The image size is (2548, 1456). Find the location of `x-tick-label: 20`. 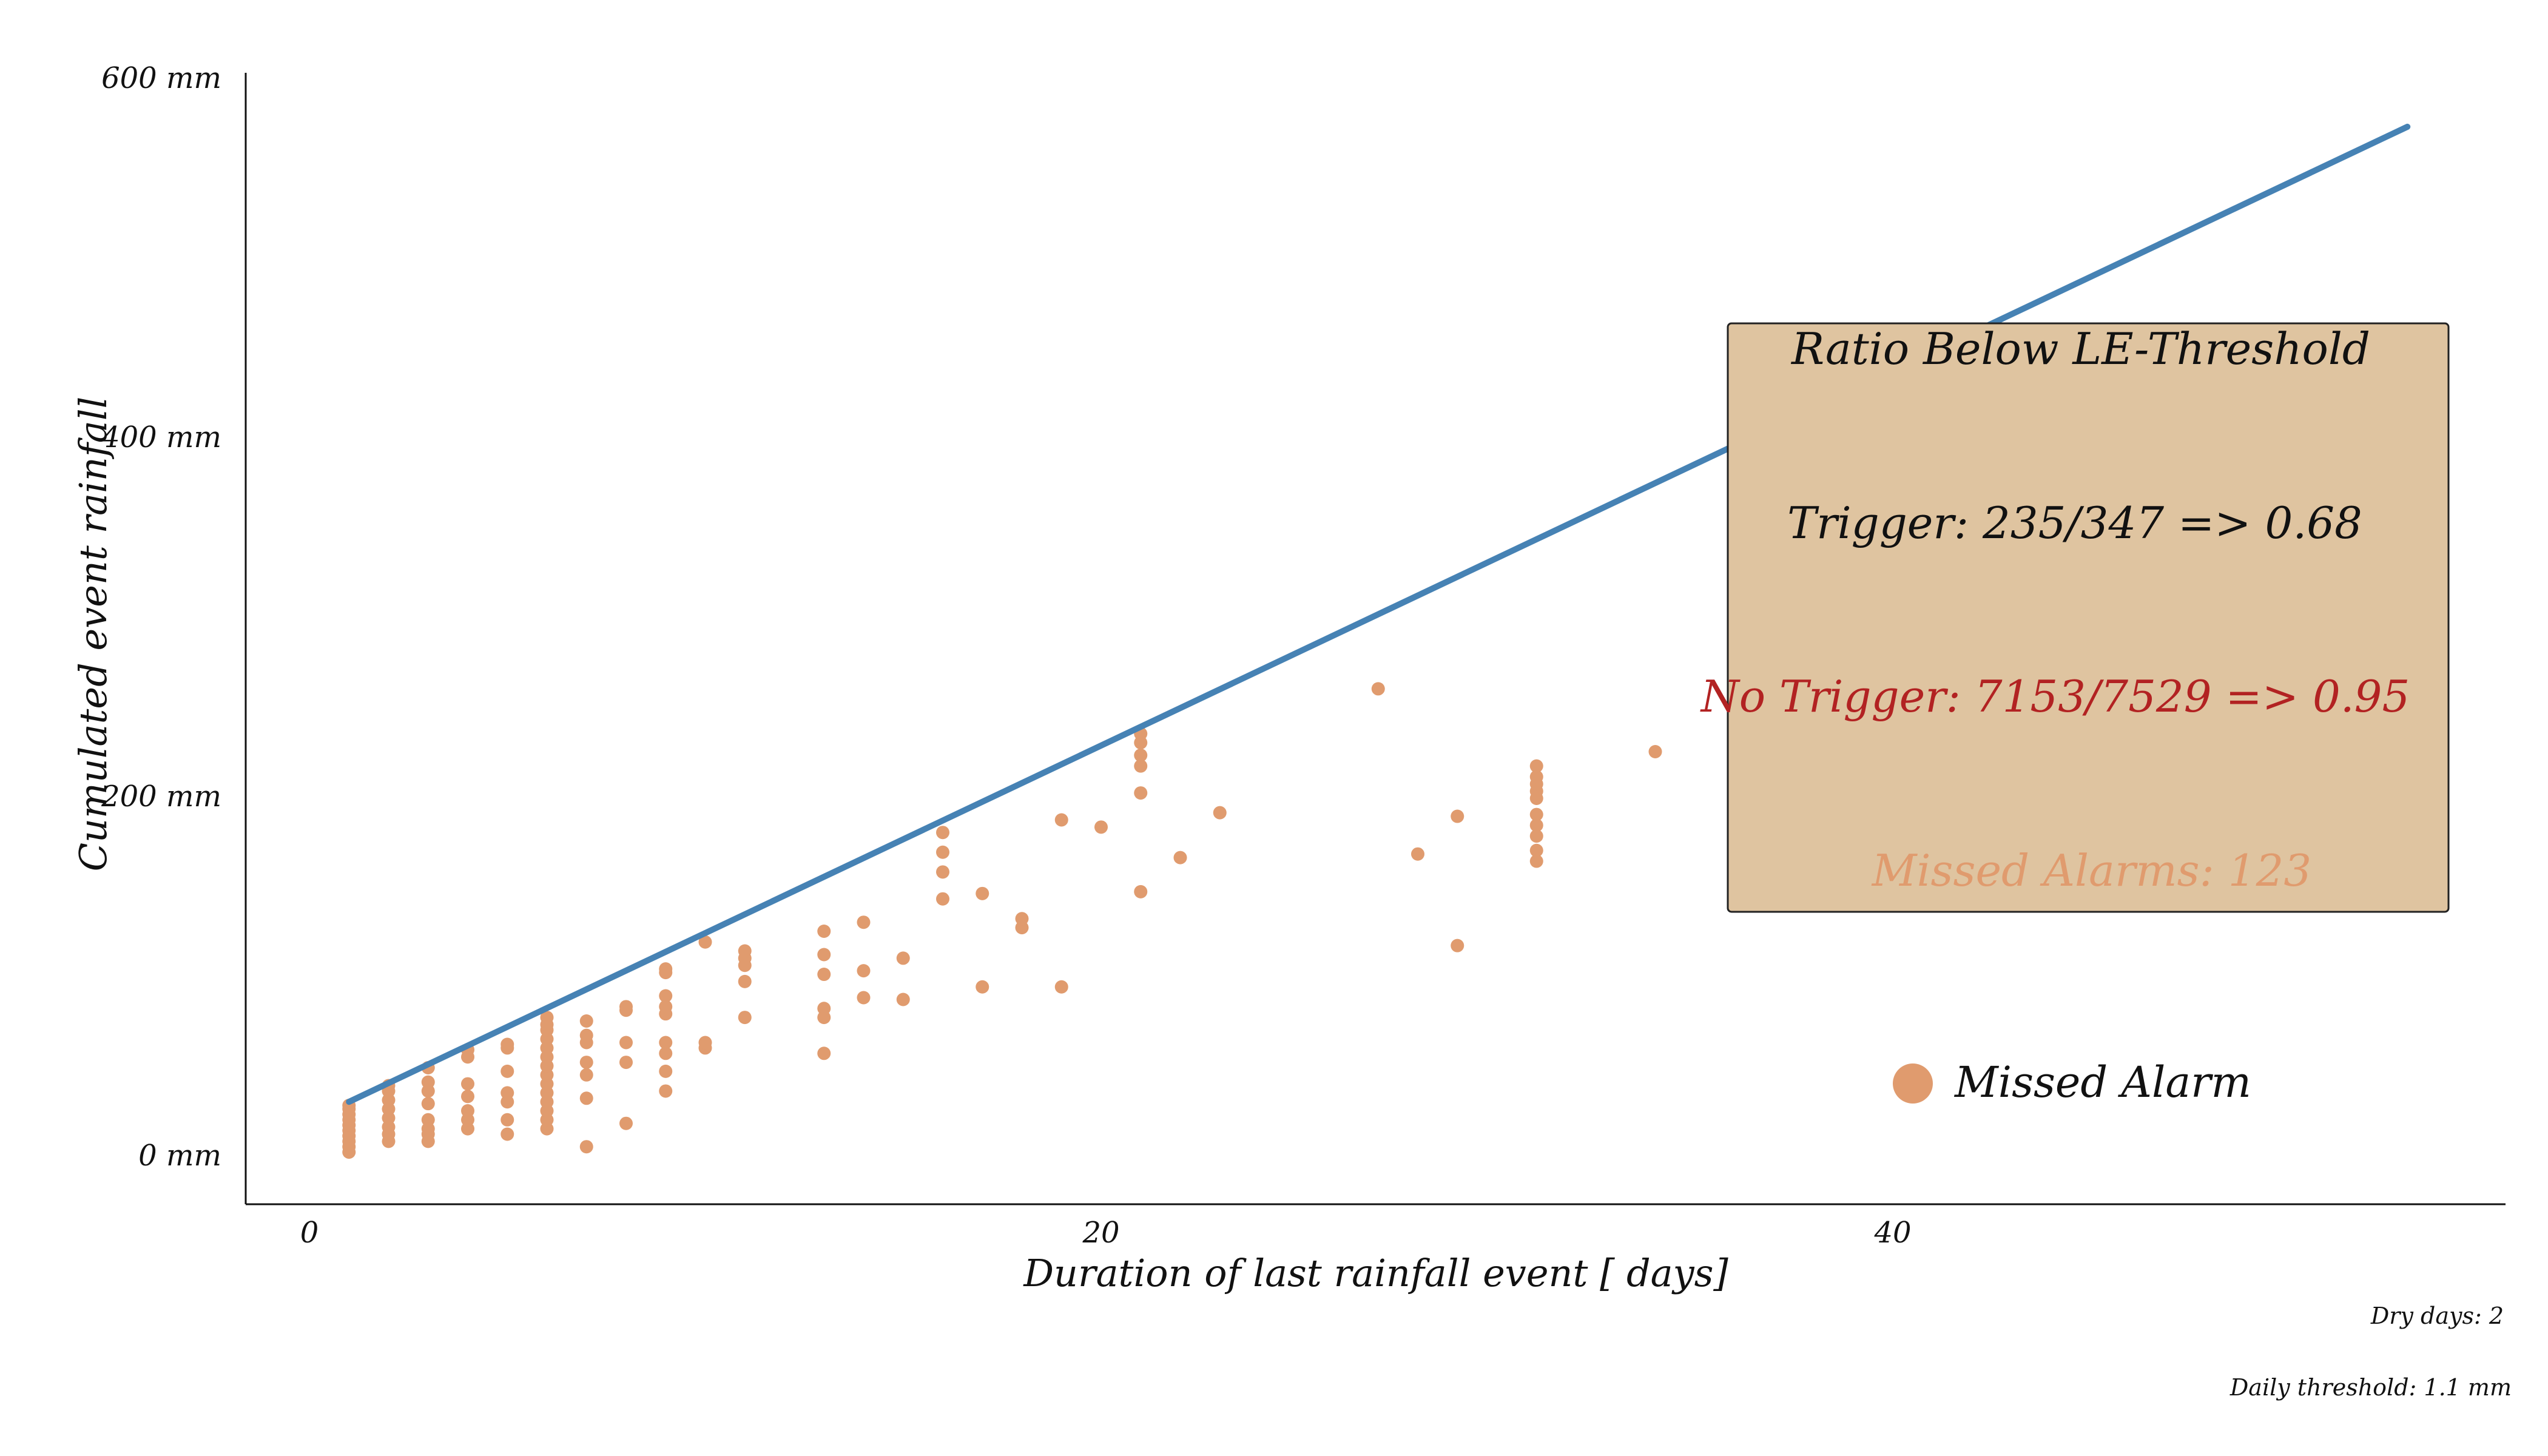

x-tick-label: 20 is located at coordinates (1100, 1233).